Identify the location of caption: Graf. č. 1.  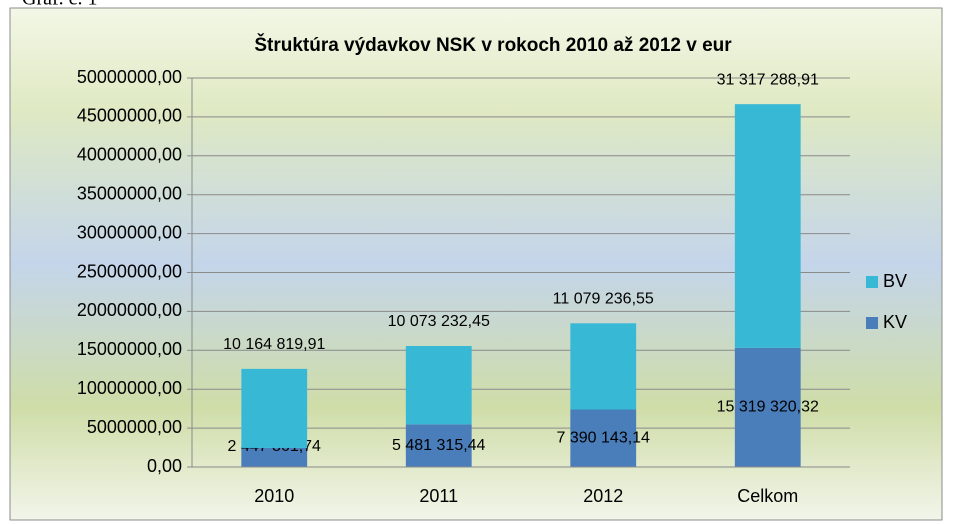
(60, 5).